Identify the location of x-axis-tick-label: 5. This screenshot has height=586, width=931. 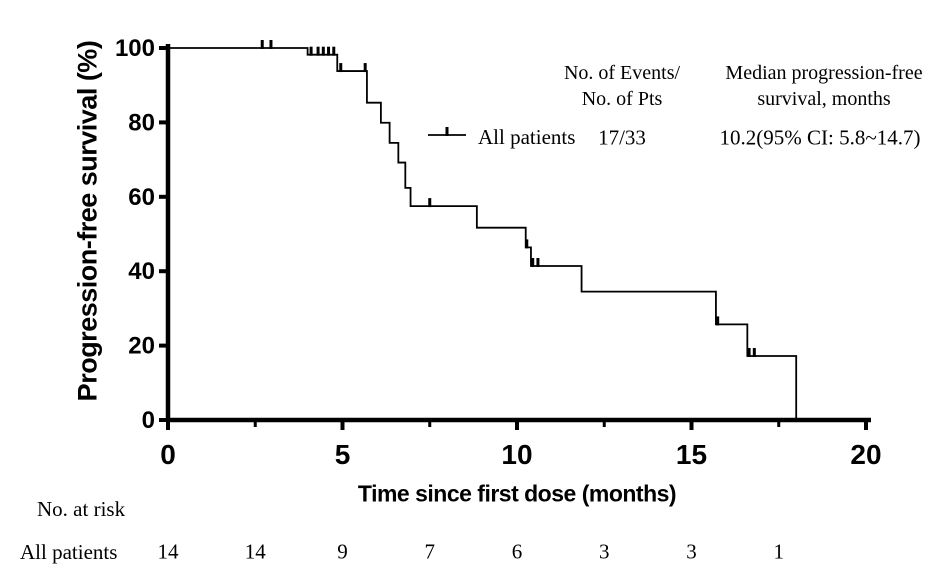
(343, 454).